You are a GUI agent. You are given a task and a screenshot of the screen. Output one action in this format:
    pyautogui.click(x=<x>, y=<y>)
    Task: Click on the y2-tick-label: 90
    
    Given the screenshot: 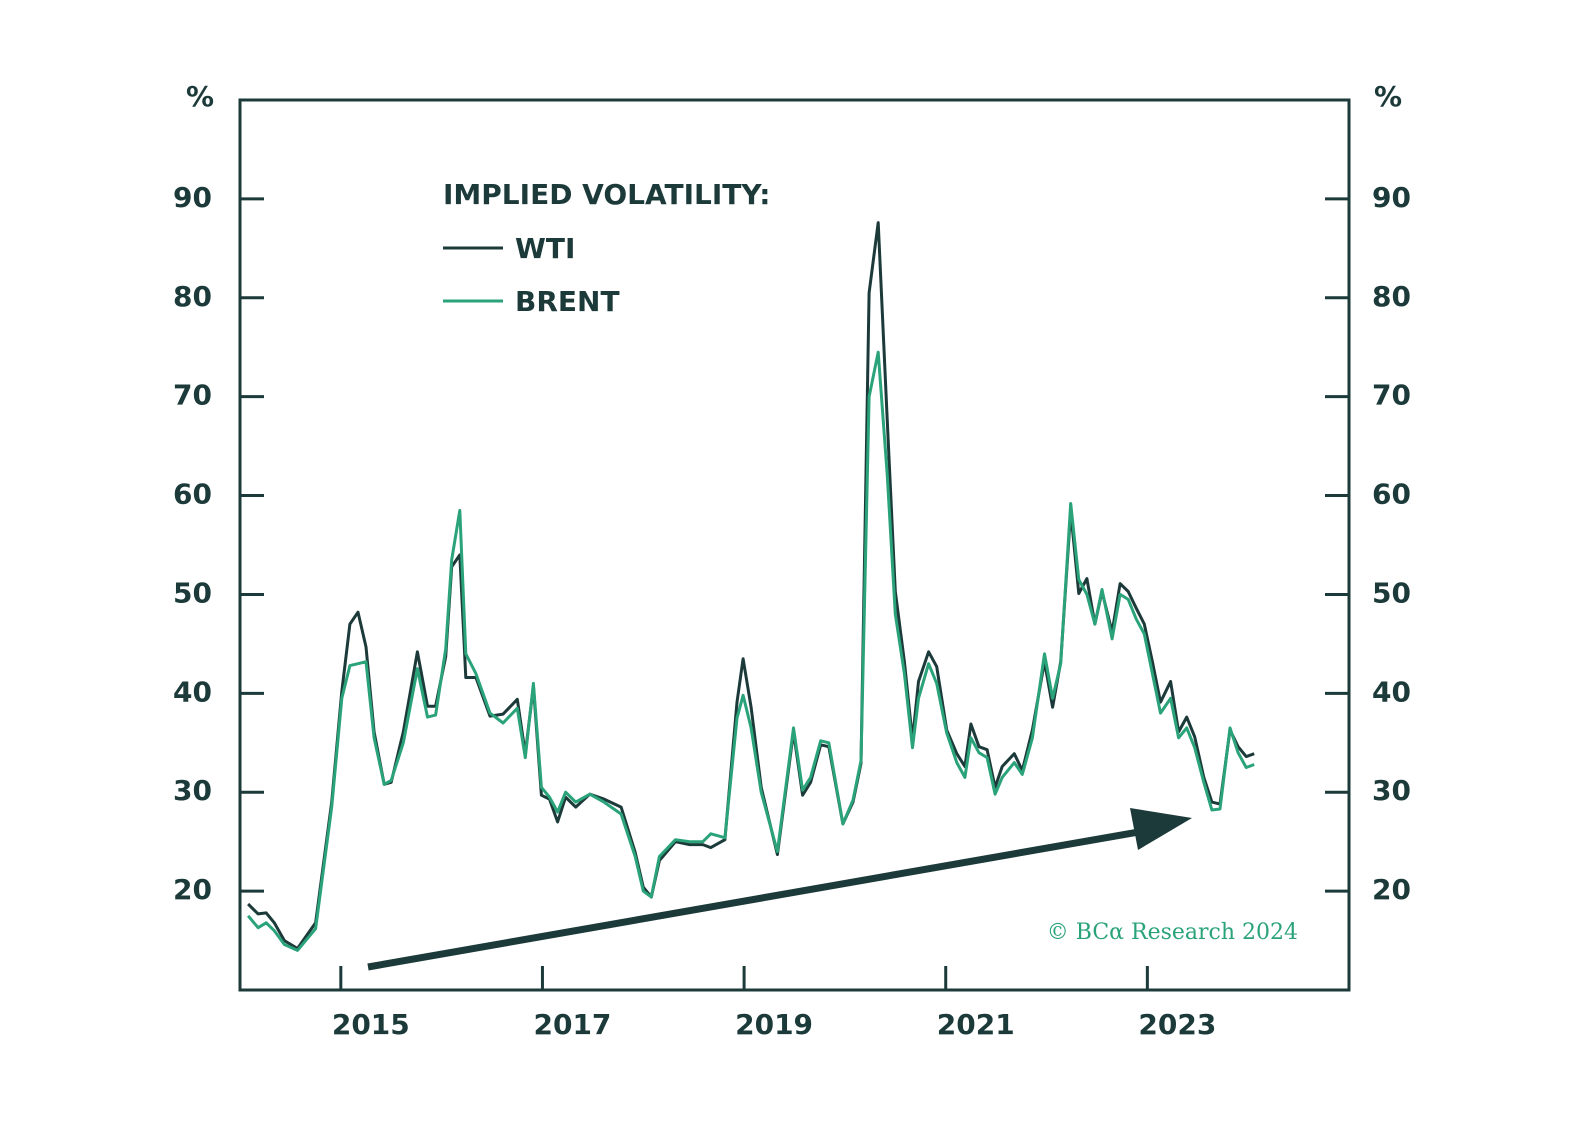 What is the action you would take?
    pyautogui.click(x=1391, y=197)
    